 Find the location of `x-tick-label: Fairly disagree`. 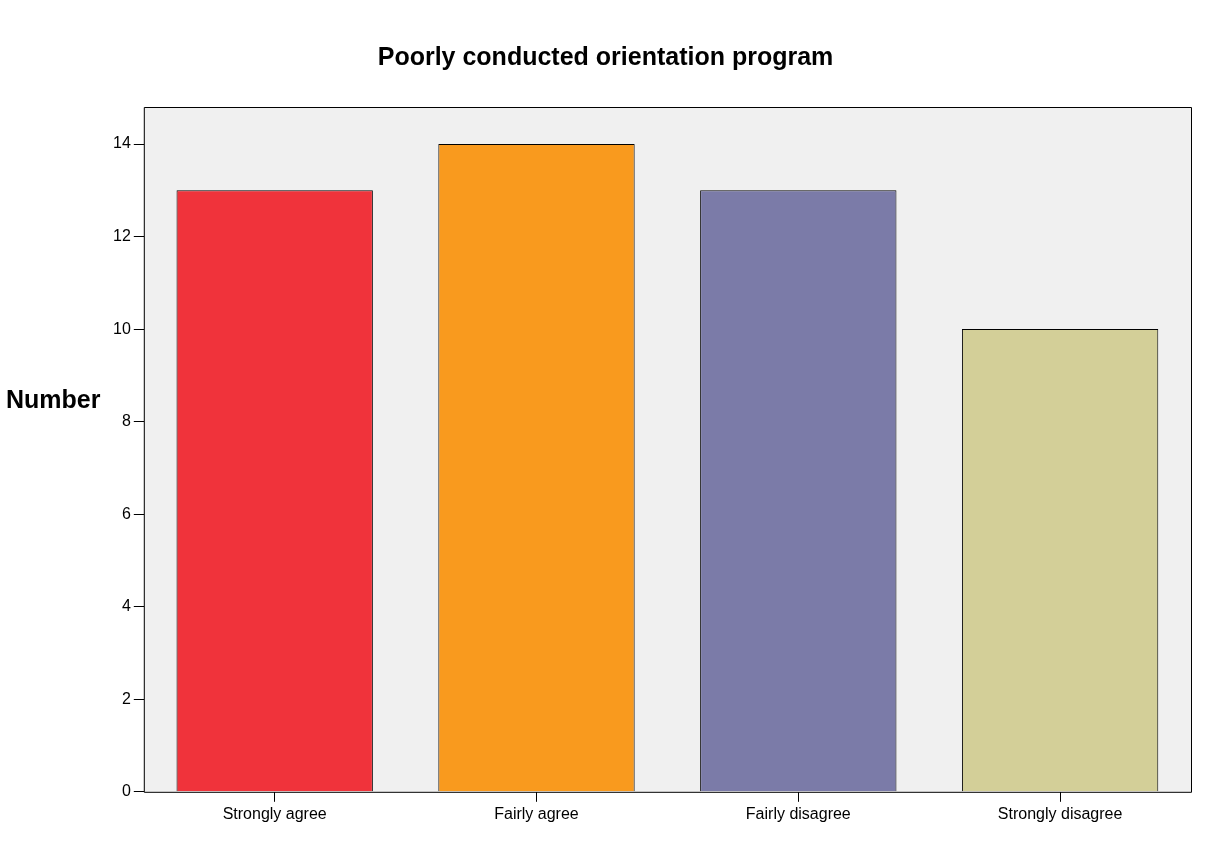

x-tick-label: Fairly disagree is located at coordinates (798, 813).